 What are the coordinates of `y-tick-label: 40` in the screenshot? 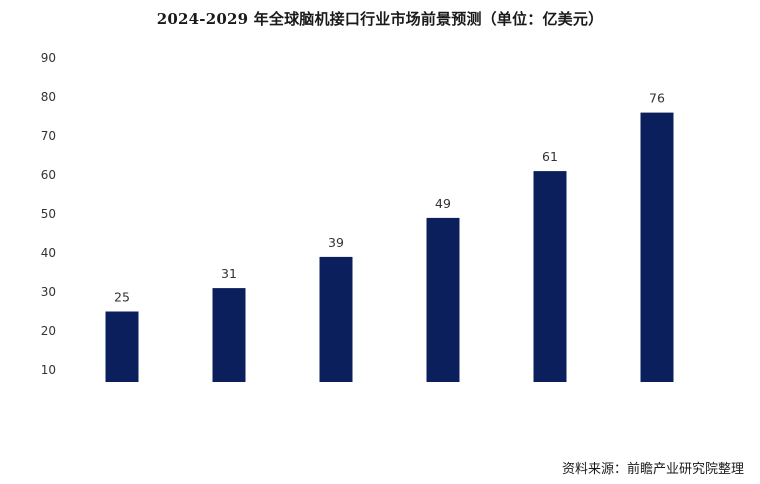 It's located at (48, 253).